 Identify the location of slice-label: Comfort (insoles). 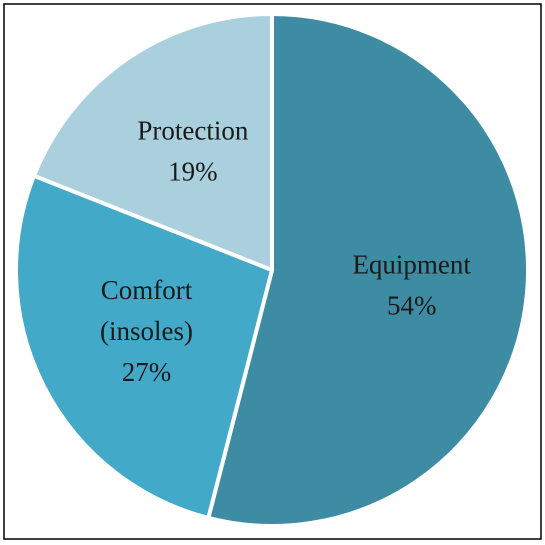
(146, 310).